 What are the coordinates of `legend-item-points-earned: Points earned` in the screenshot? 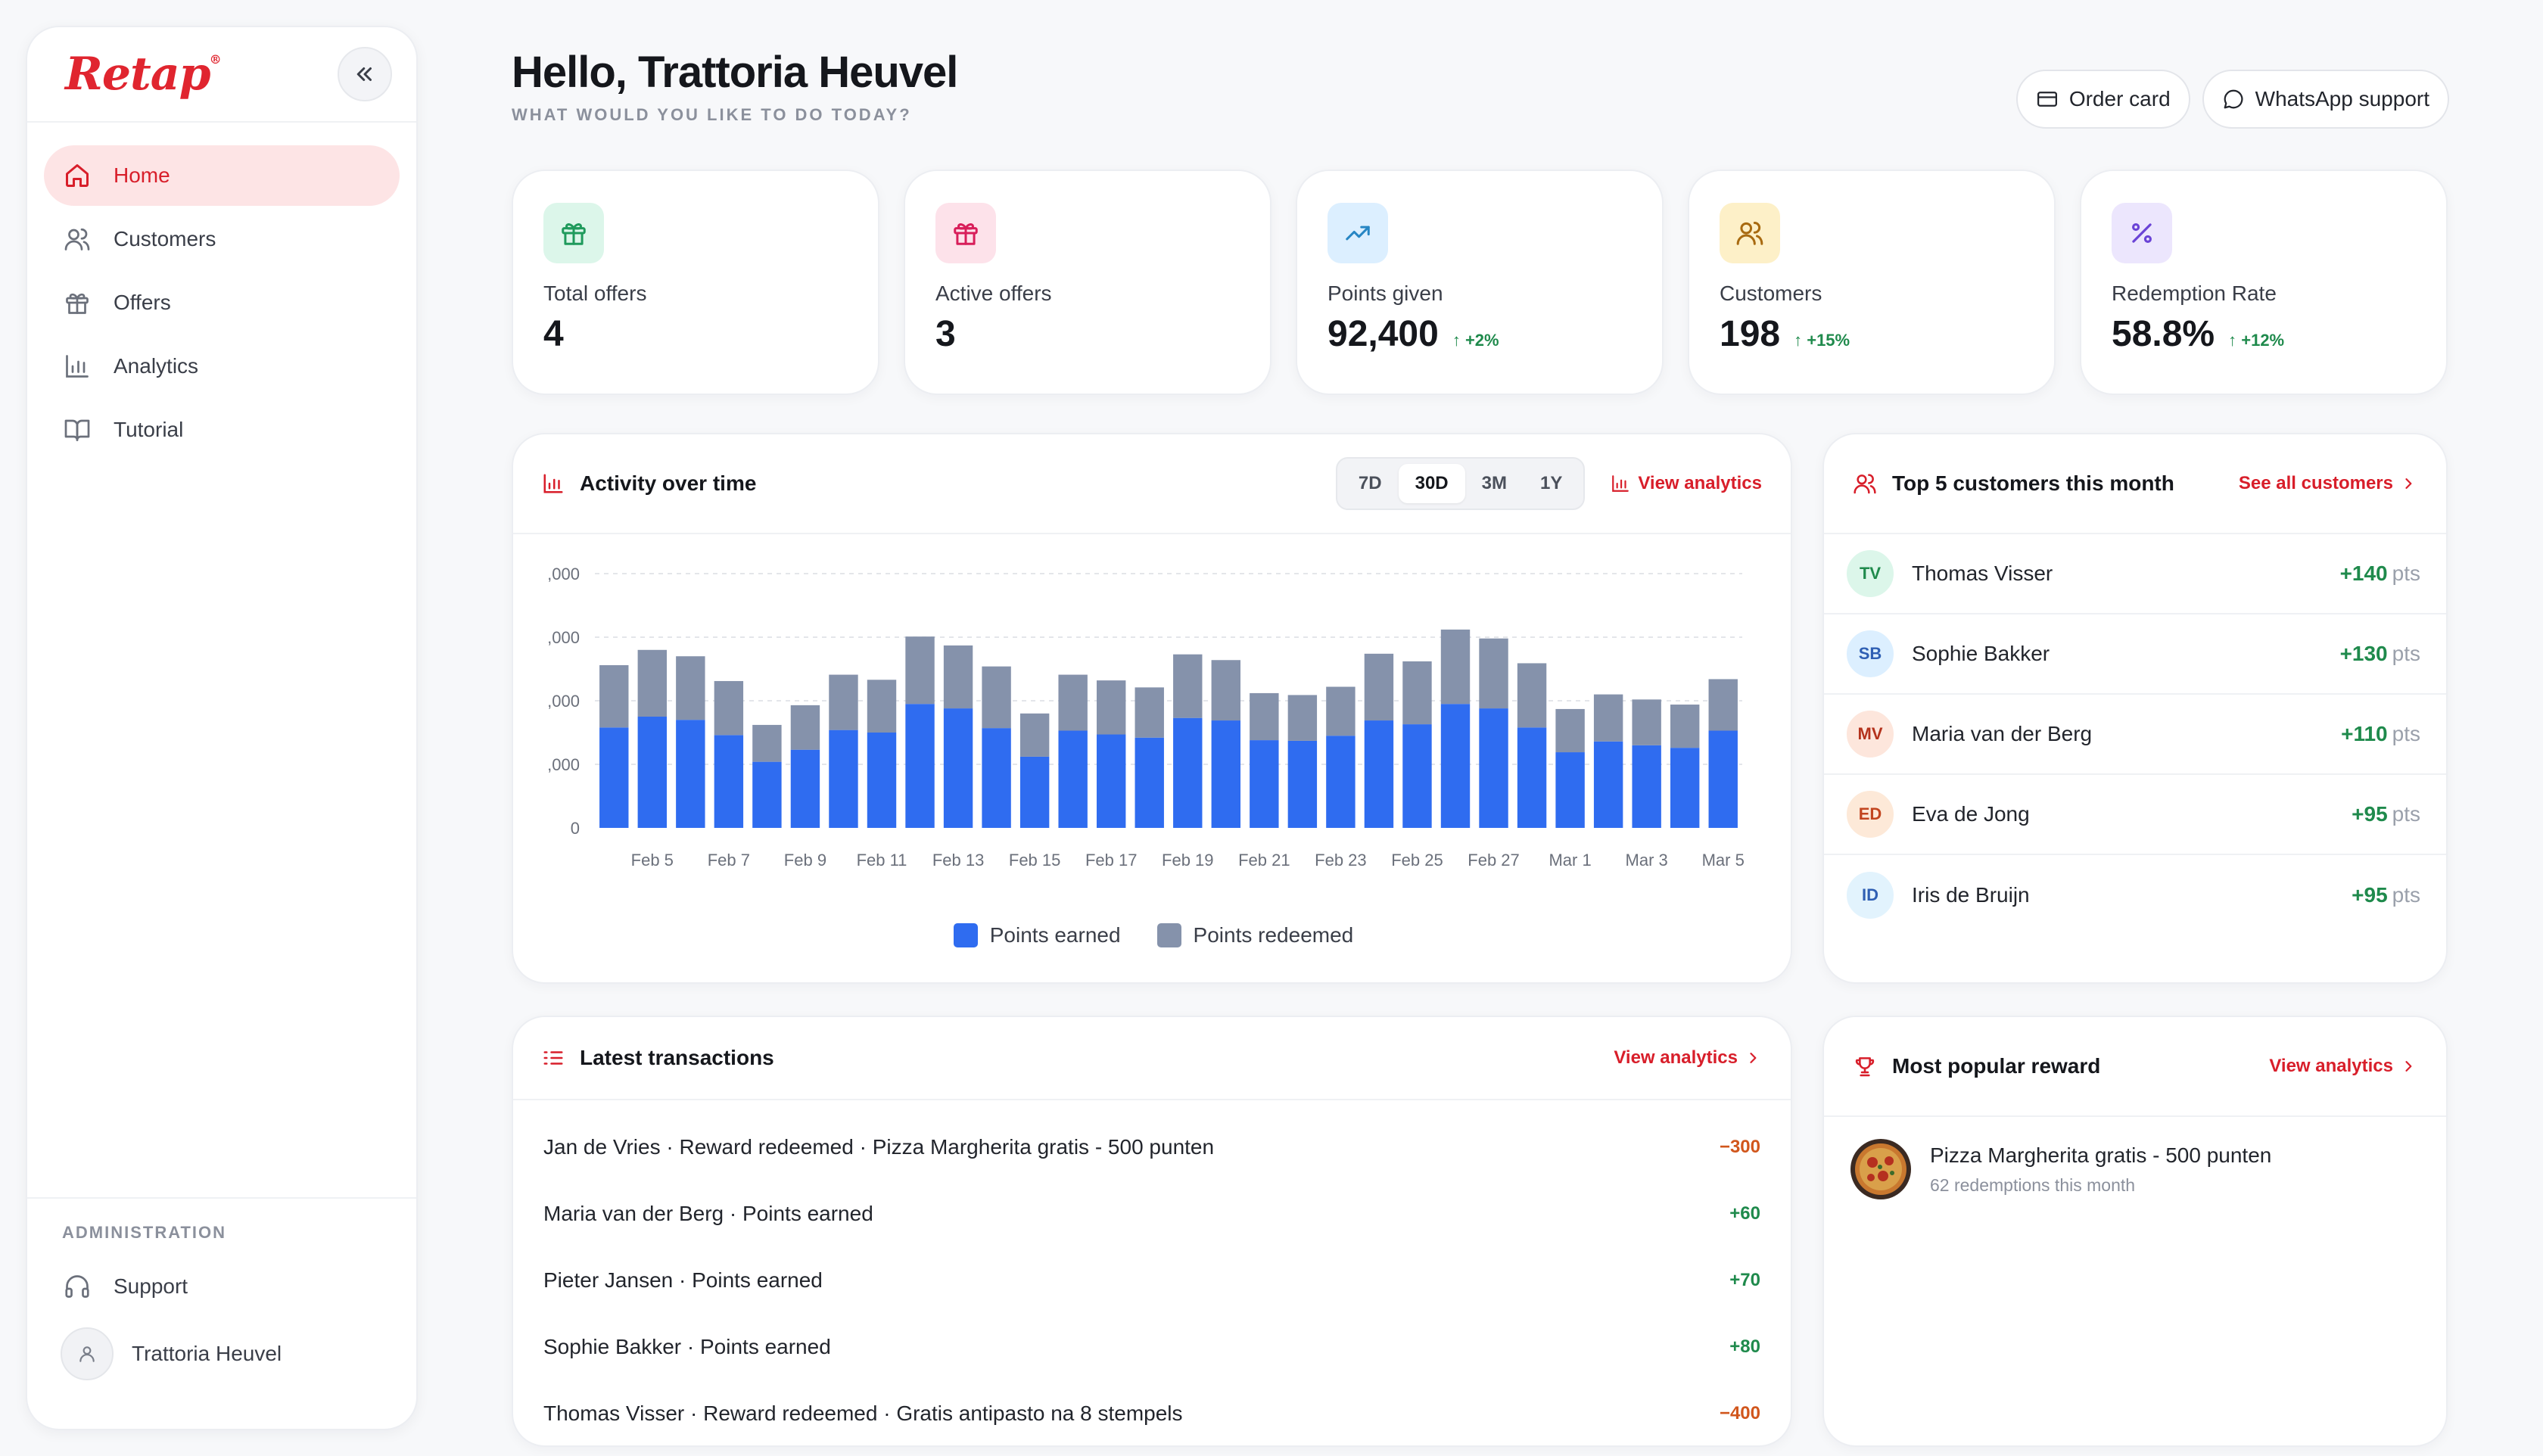 It's located at (1037, 935).